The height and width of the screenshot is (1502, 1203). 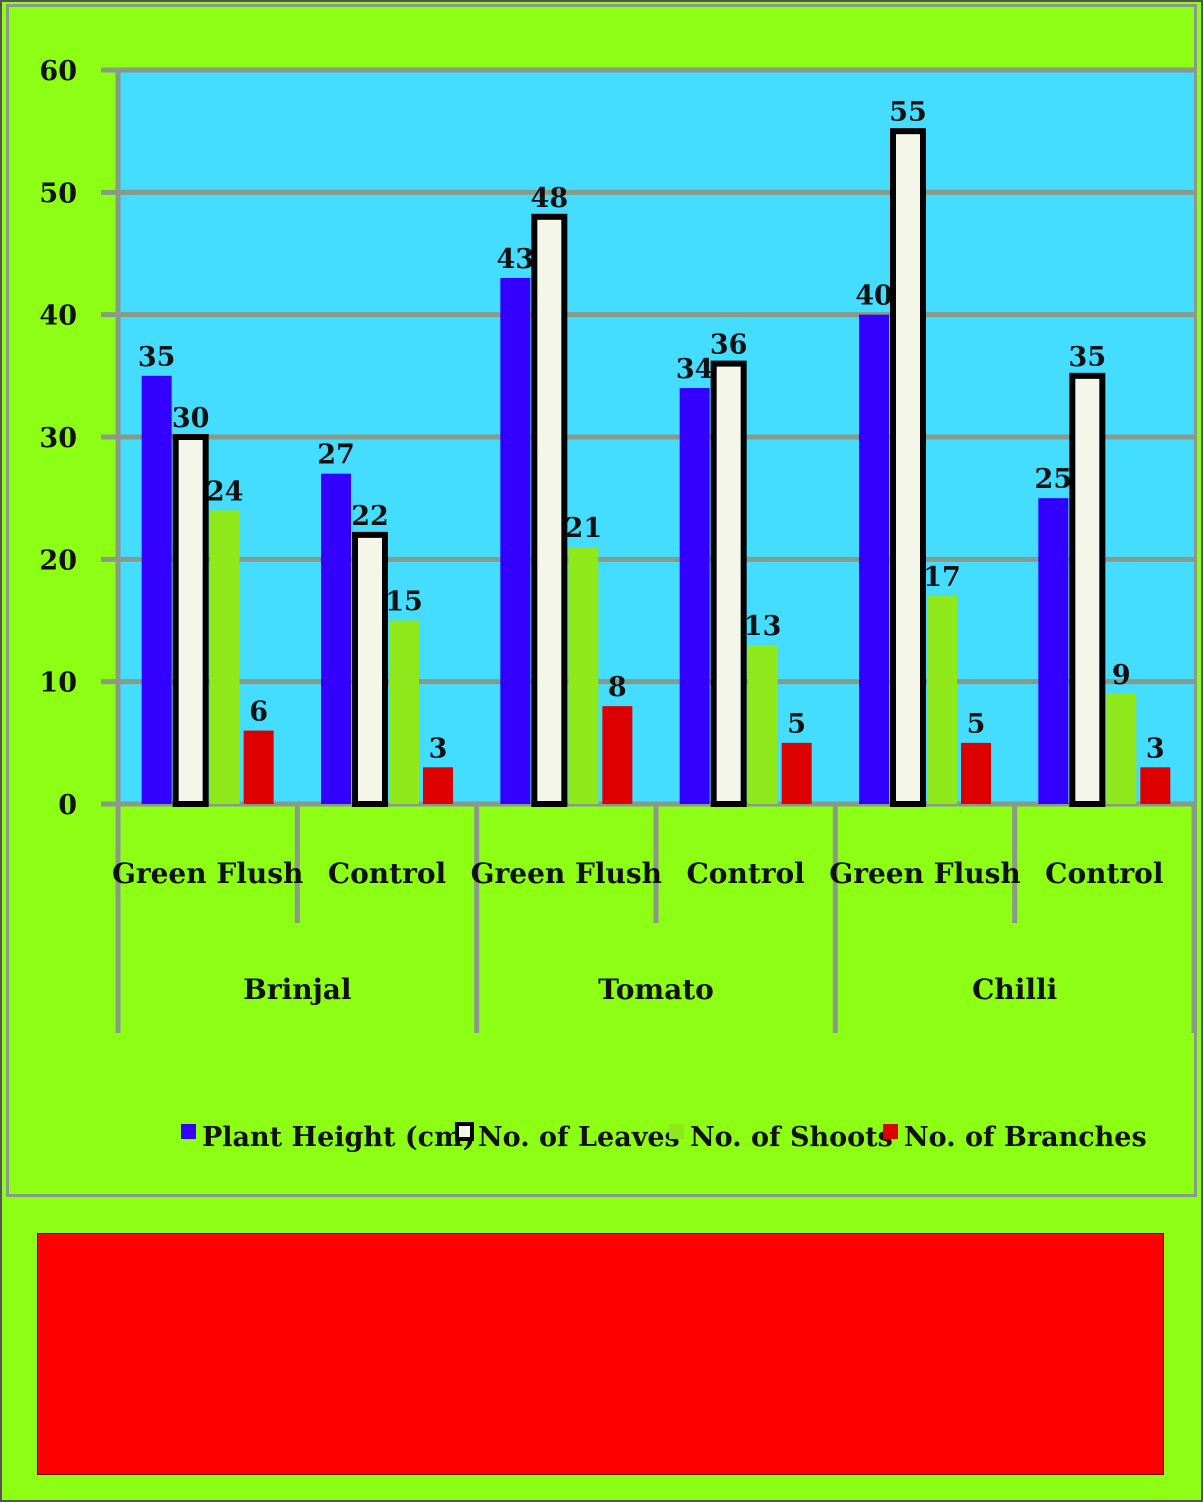 What do you see at coordinates (225, 491) in the screenshot?
I see `data-label: 24` at bounding box center [225, 491].